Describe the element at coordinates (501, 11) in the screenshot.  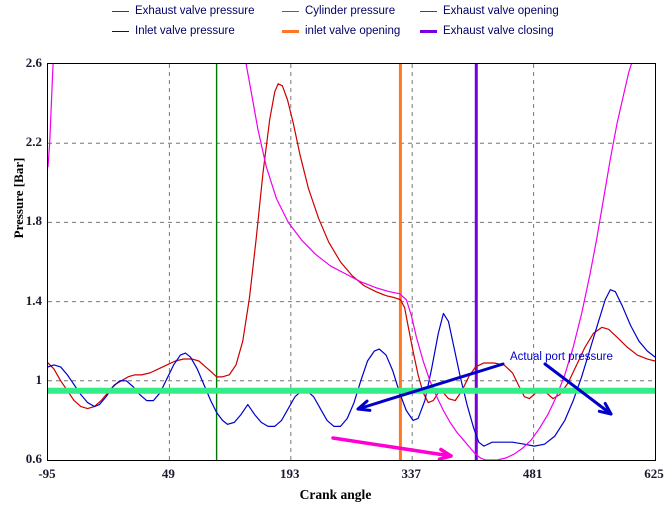
I see `legend-item-label: Exhaust valve opening` at that location.